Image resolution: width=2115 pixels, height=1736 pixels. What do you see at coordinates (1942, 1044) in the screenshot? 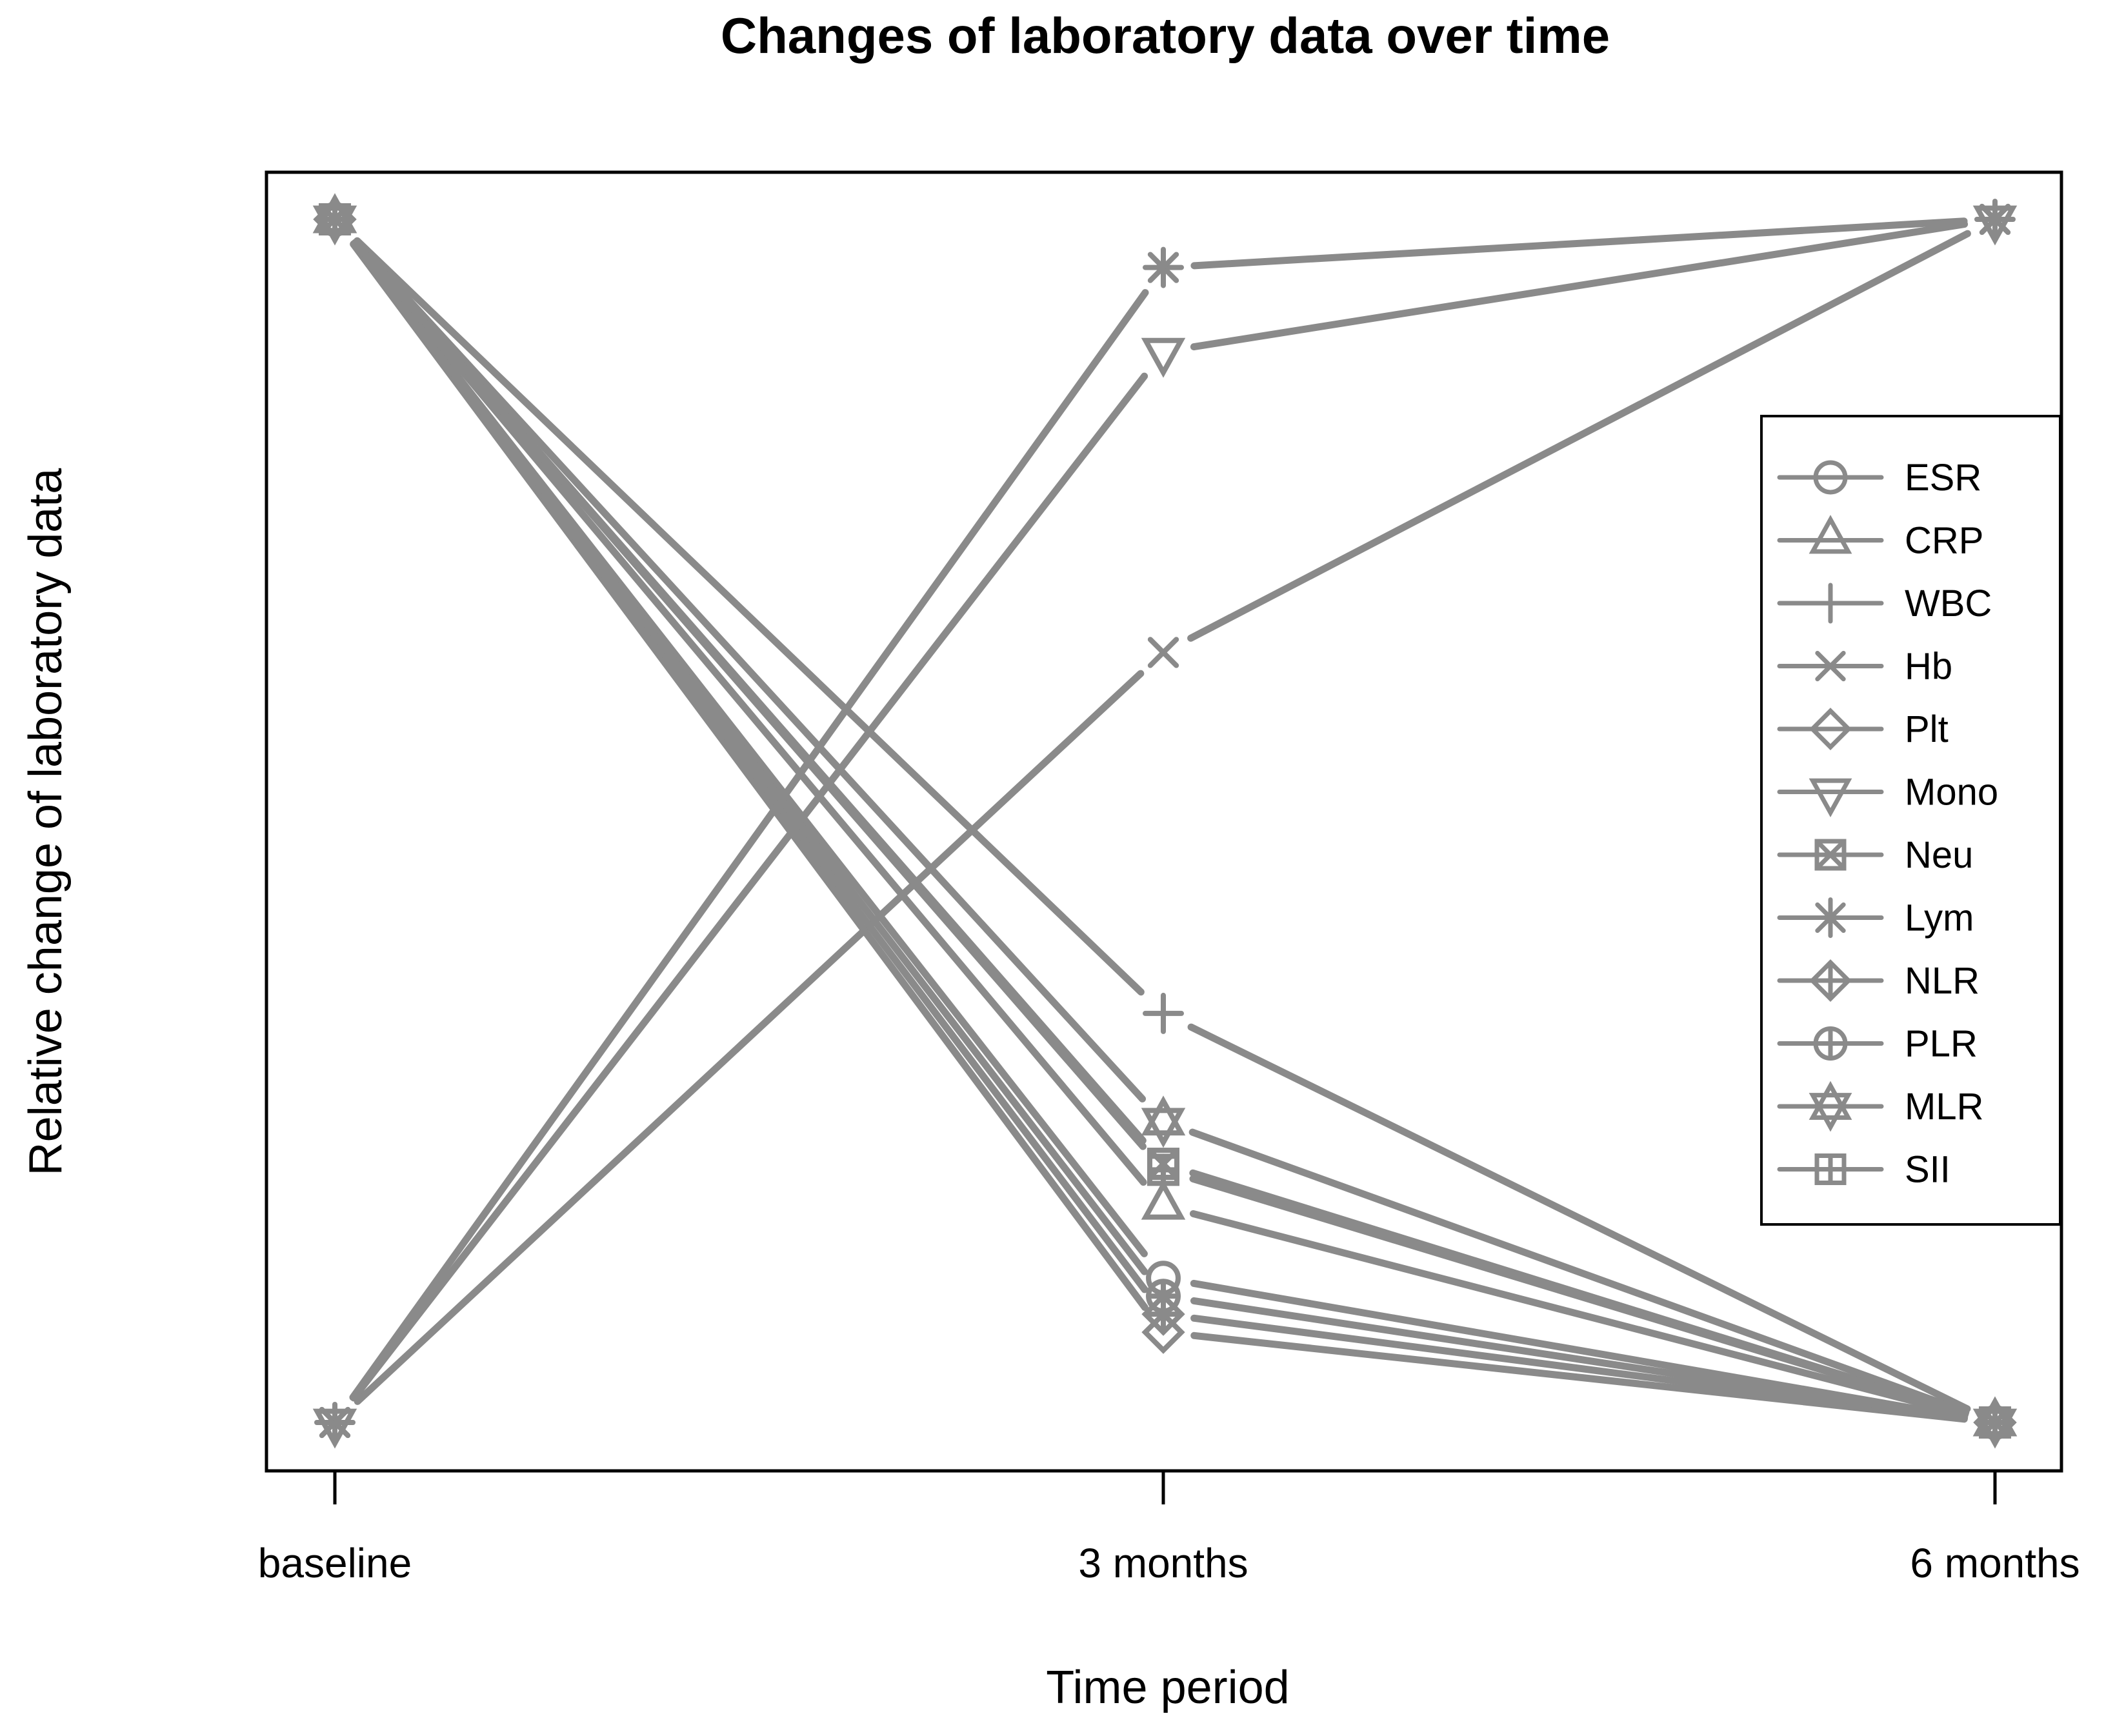
I see `legend-label-PLR: PLR` at bounding box center [1942, 1044].